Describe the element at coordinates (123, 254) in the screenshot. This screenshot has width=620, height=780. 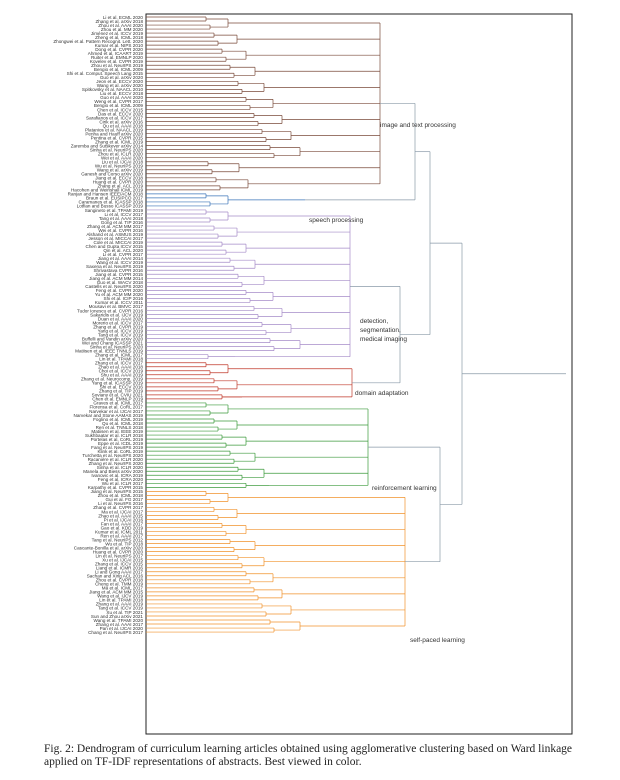
I see `leaf-label: Li et al. CVPR 2017` at that location.